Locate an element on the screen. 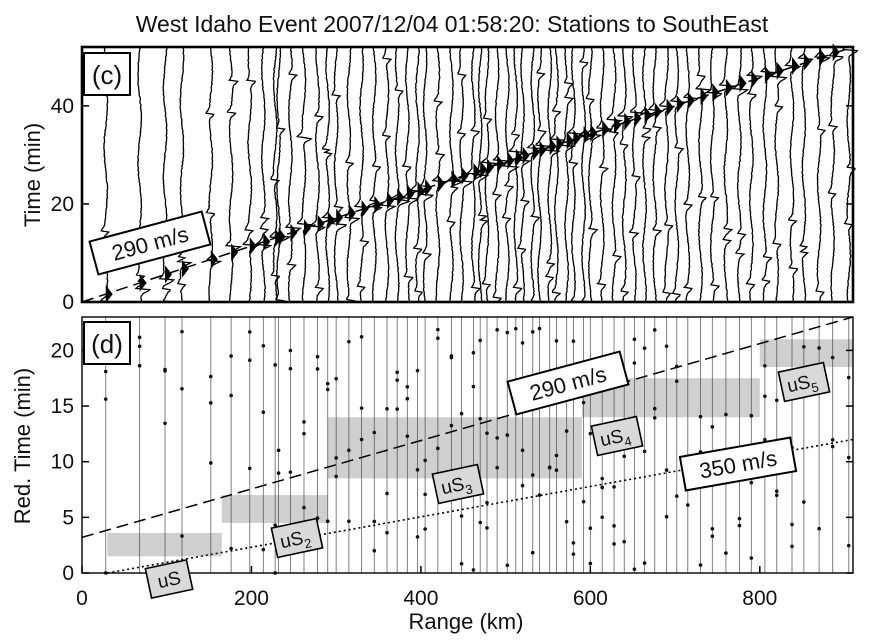 This screenshot has width=885, height=642. panel-d-x-axis-label: Range (km) is located at coordinates (466, 621).